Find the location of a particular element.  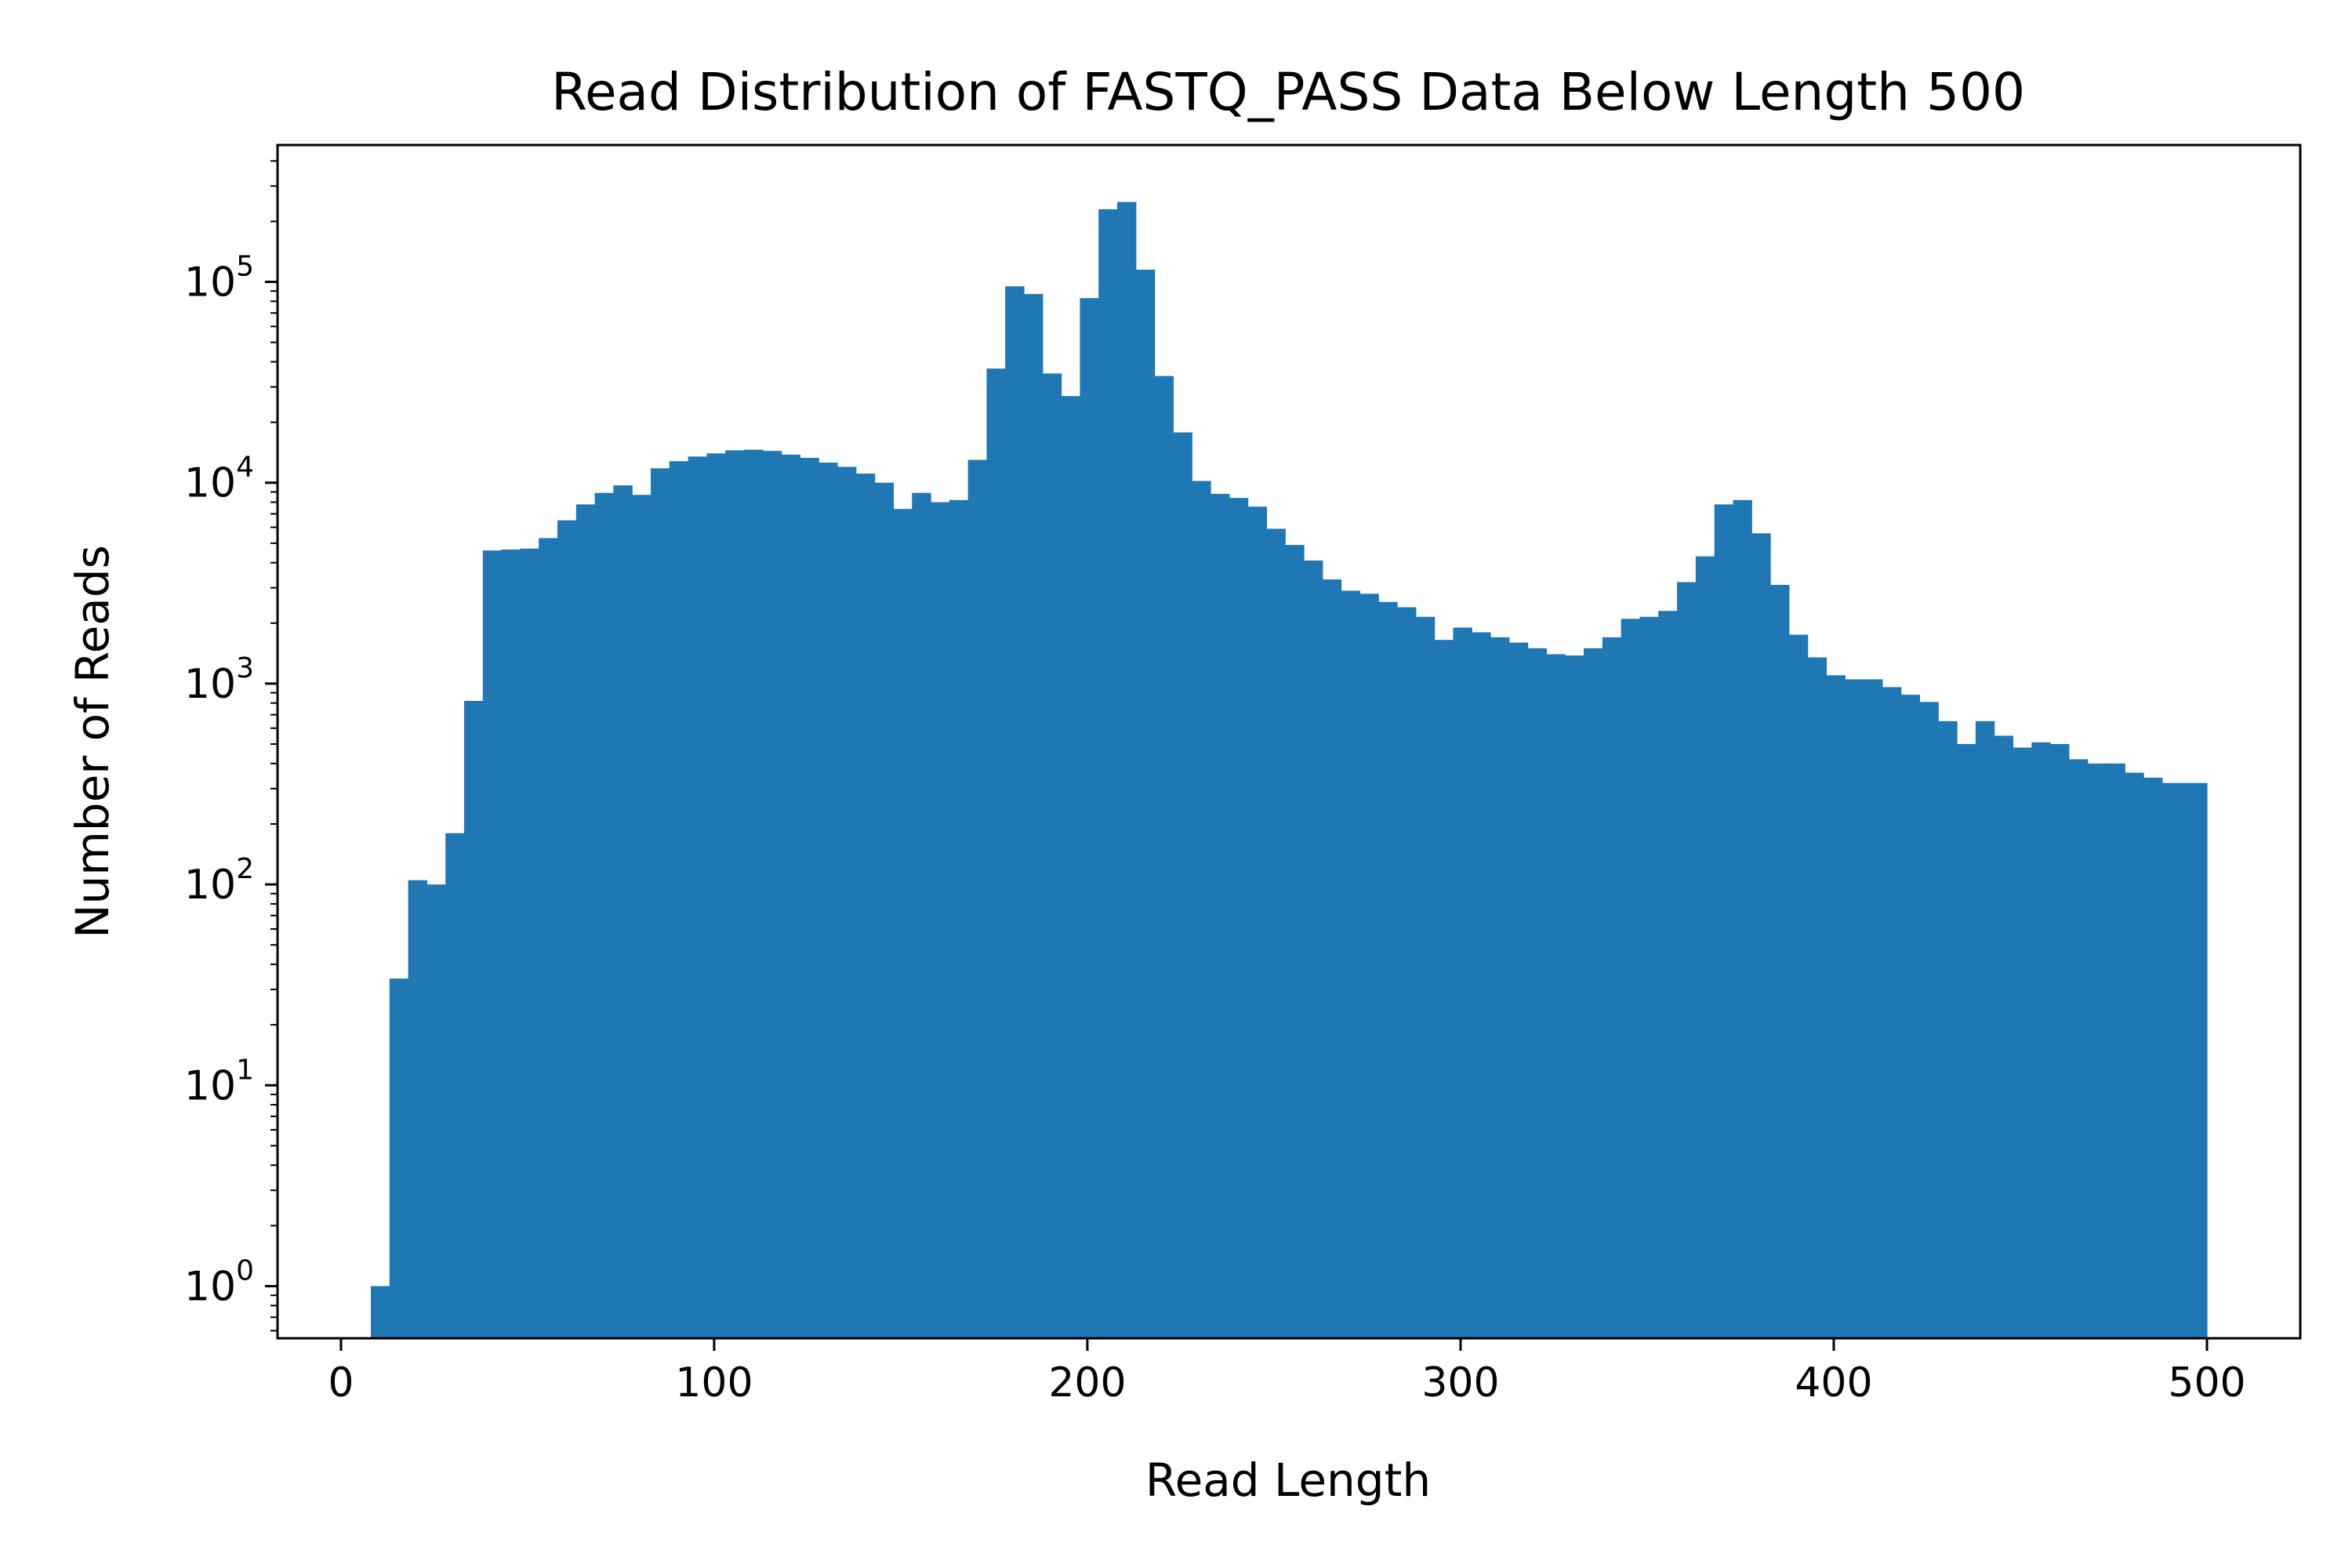

x-axis-label: Read Length is located at coordinates (1288, 1480).